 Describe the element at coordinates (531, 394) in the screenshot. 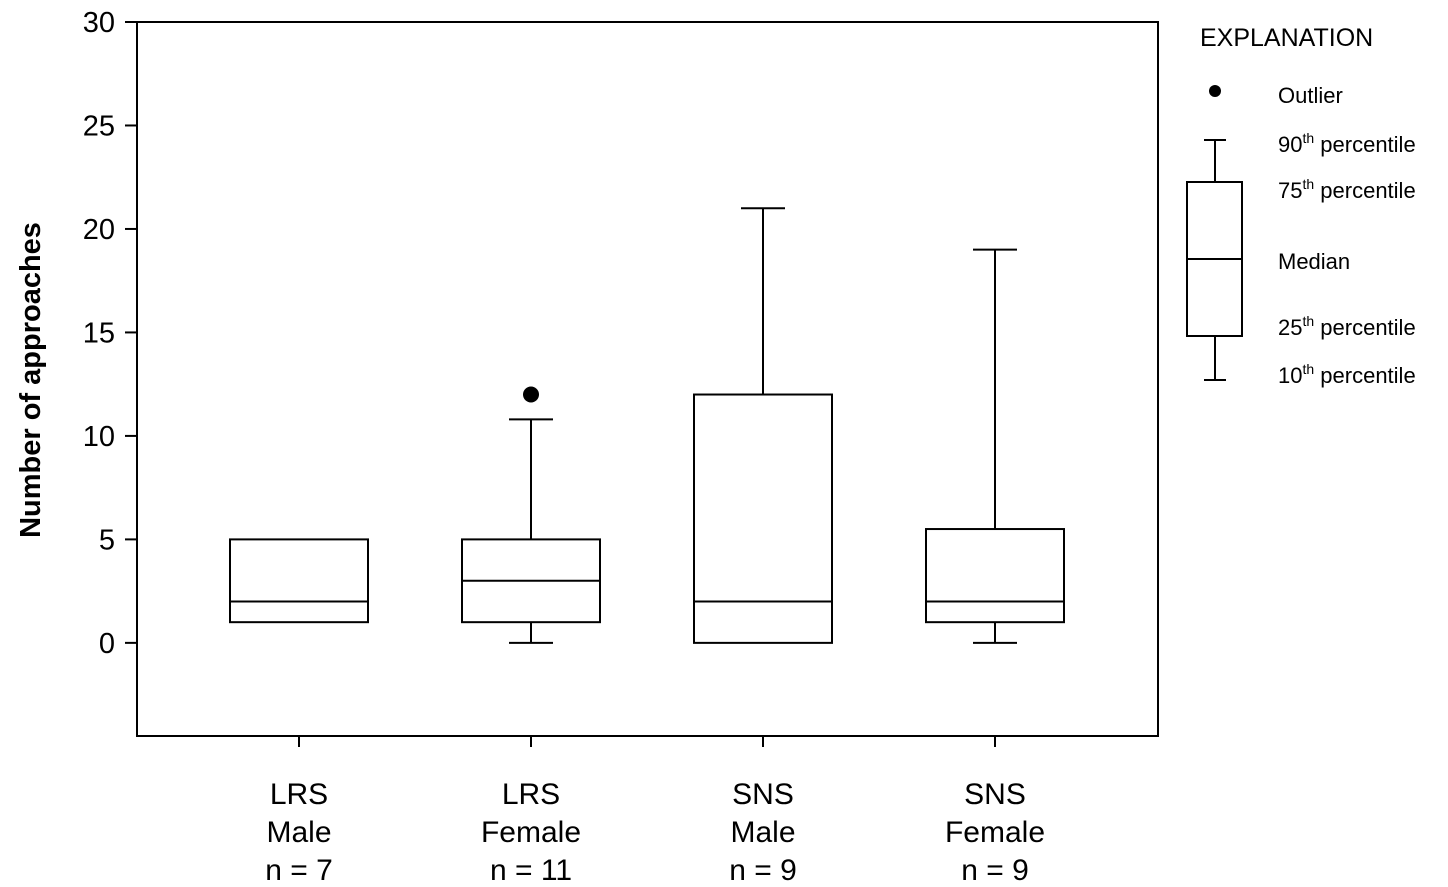

I see `outlier-point` at that location.